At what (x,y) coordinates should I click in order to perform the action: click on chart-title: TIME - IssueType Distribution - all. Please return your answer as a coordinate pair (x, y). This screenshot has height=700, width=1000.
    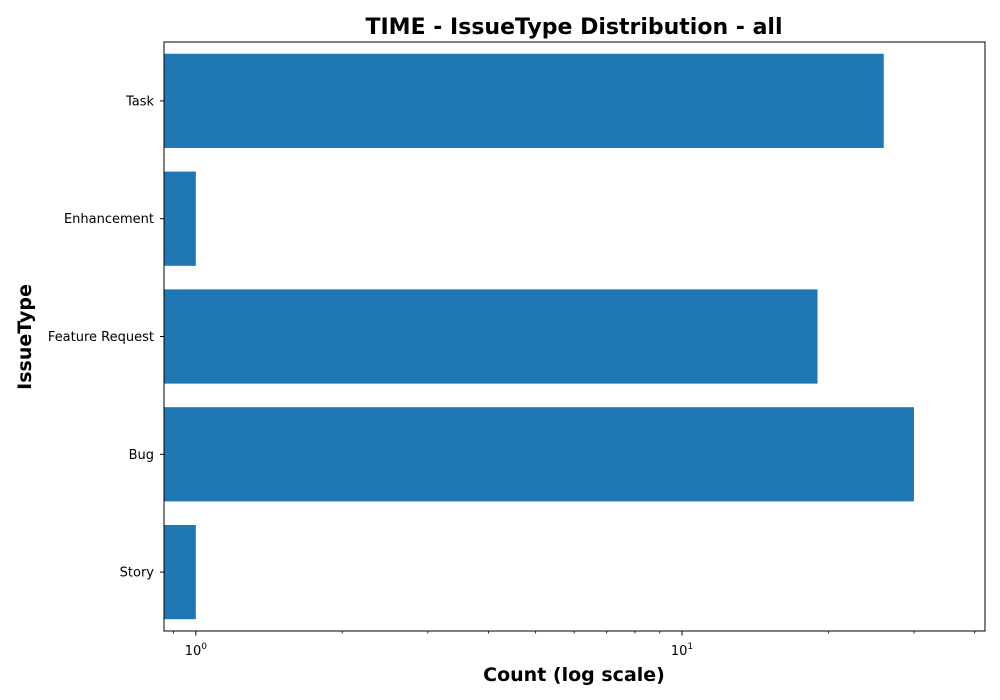
    Looking at the image, I should click on (573, 27).